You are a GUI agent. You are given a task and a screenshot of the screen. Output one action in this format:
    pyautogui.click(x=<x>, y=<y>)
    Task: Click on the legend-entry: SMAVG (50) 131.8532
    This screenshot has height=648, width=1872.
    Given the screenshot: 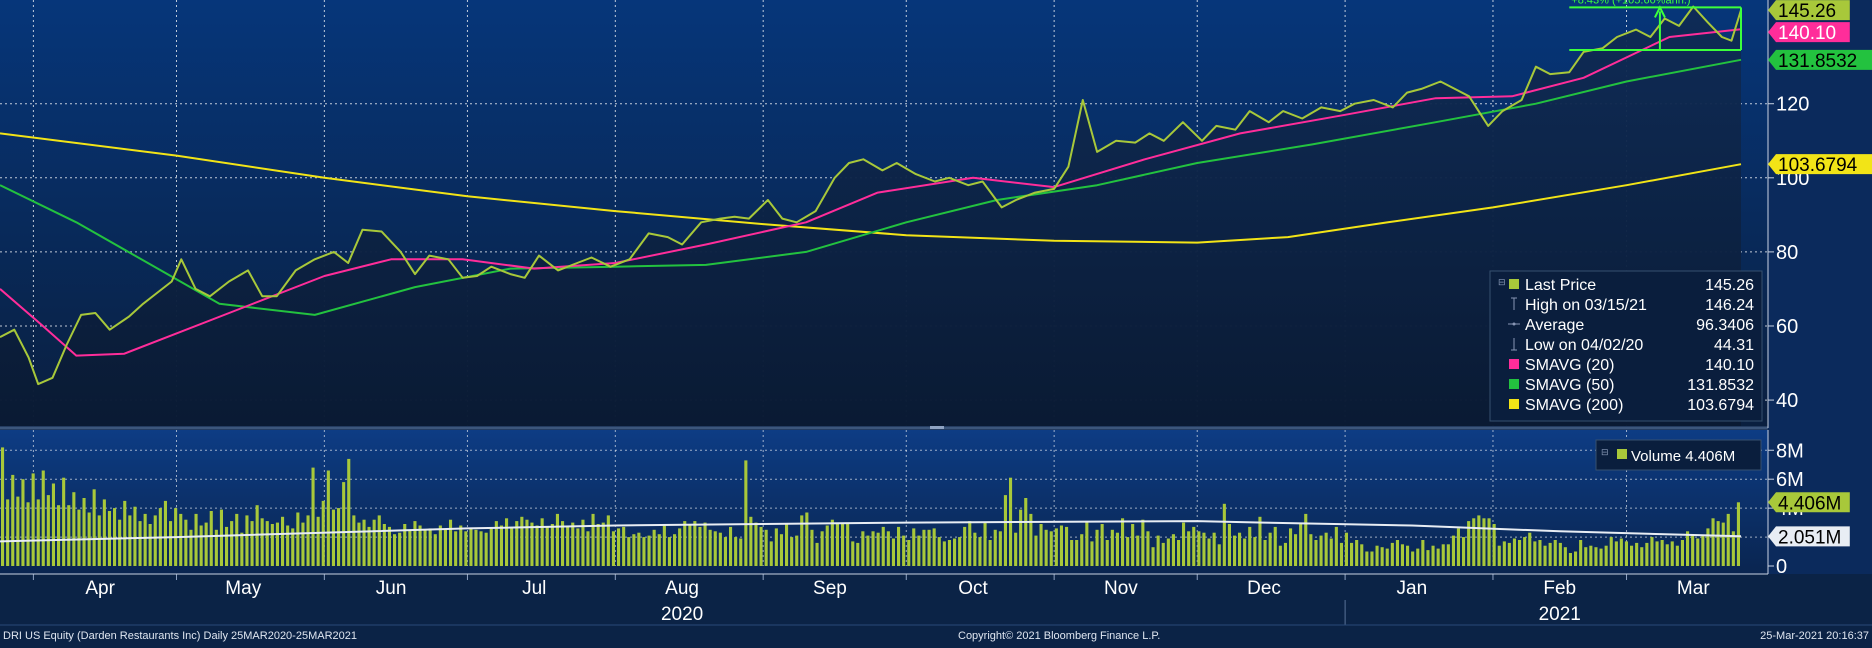 What is the action you would take?
    pyautogui.click(x=1631, y=385)
    